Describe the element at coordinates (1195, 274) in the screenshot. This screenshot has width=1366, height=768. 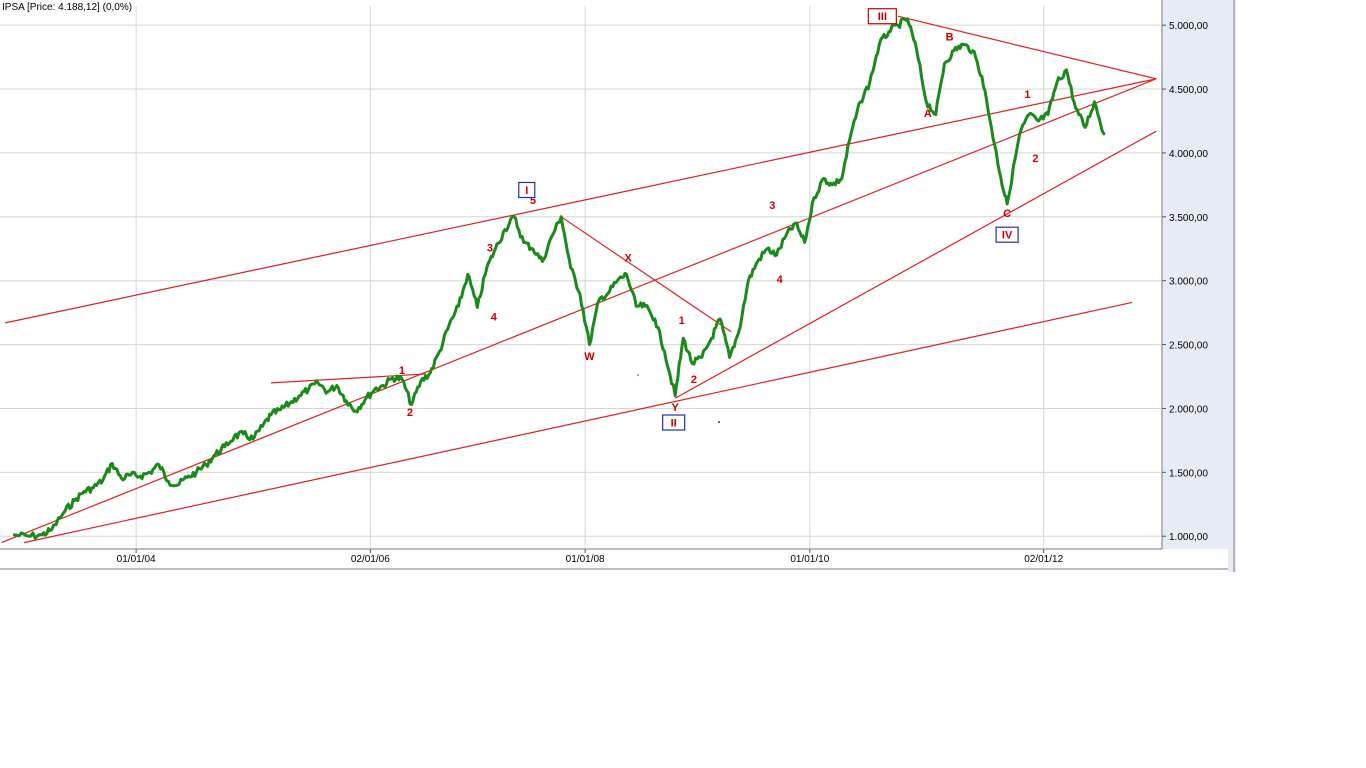
I see `right-panel-background` at that location.